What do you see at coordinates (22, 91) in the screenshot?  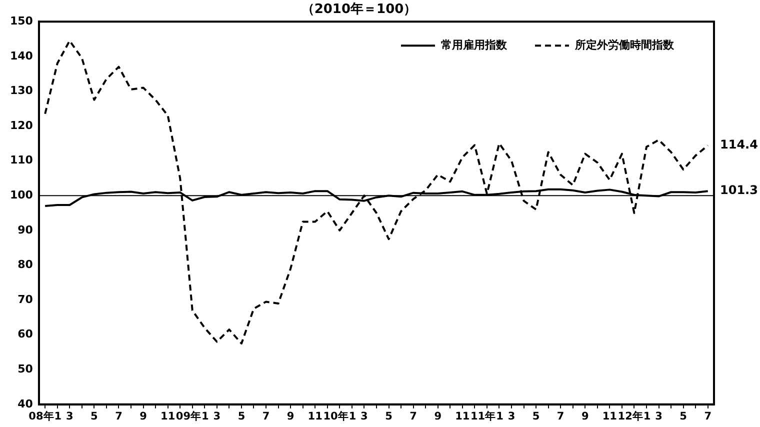 I see `y-tick-label: 130` at bounding box center [22, 91].